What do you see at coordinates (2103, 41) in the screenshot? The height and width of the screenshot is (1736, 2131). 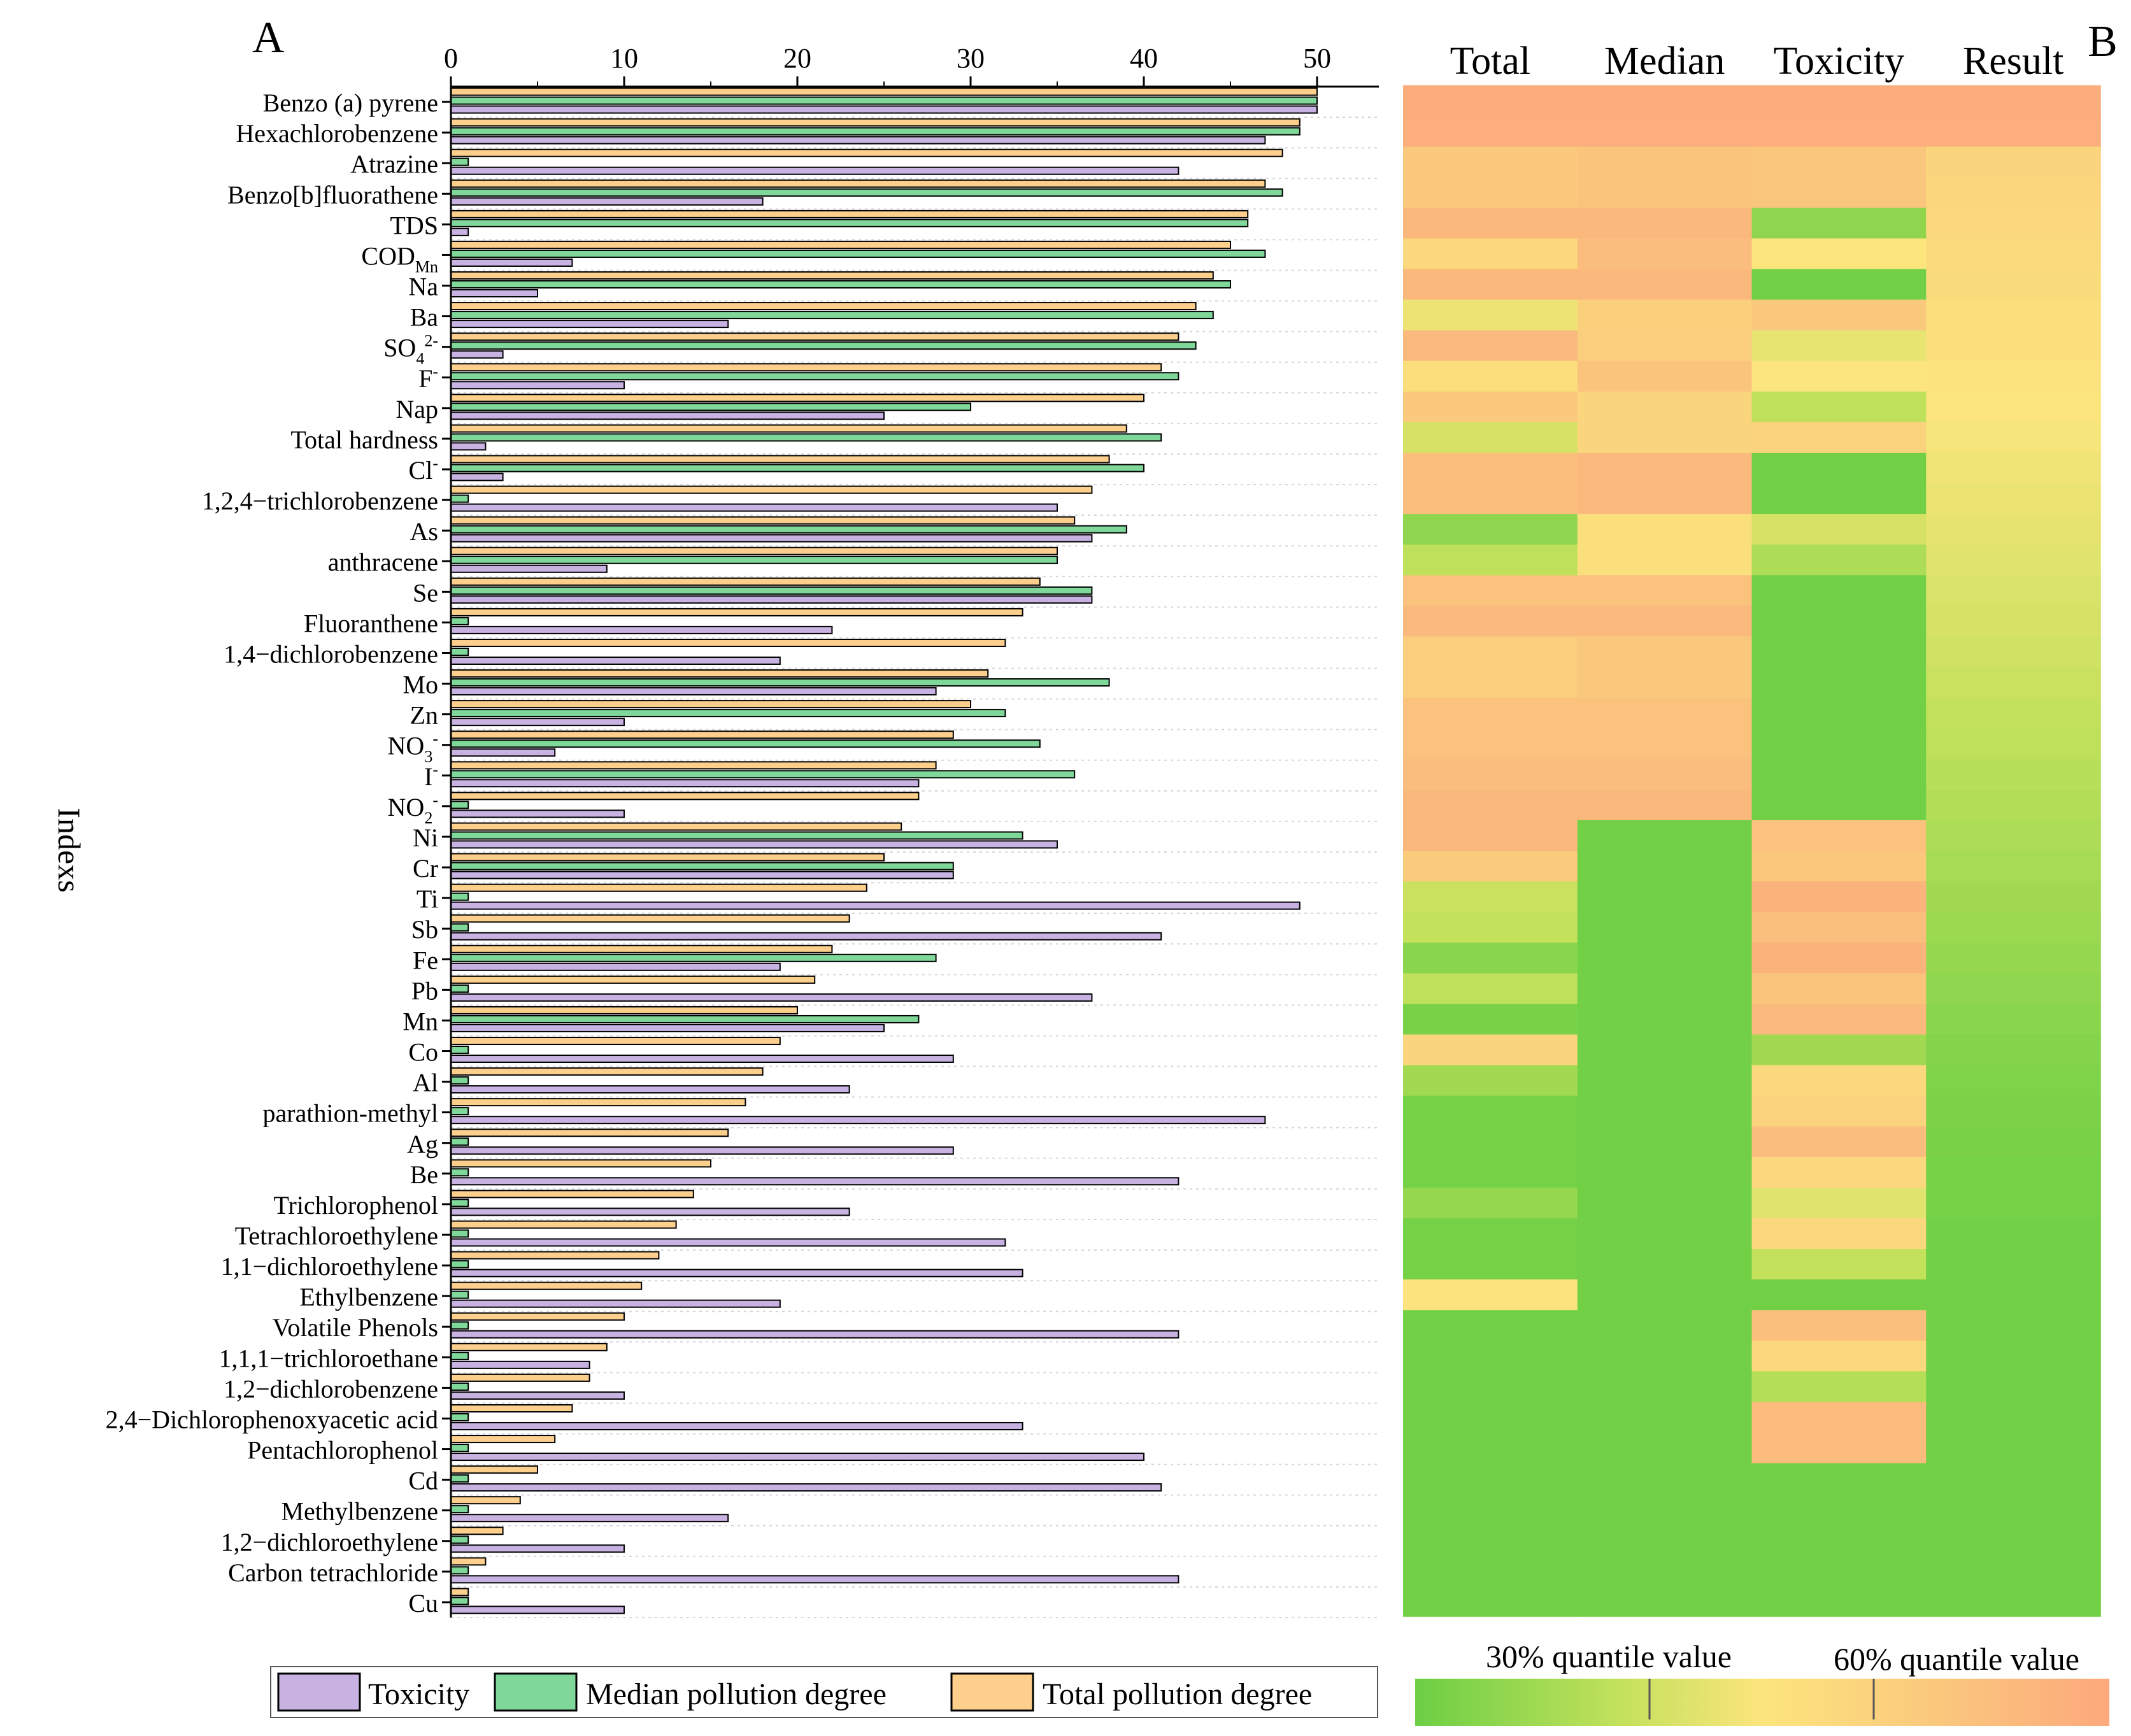 I see `panel-b-label: B` at bounding box center [2103, 41].